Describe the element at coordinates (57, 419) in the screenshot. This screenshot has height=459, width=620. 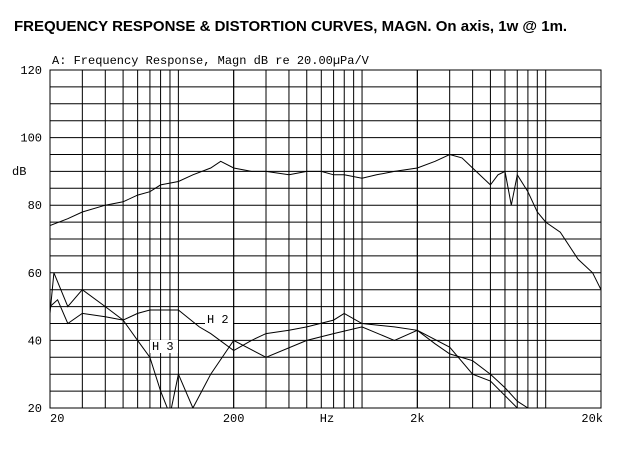
I see `x-tick-label: 20` at that location.